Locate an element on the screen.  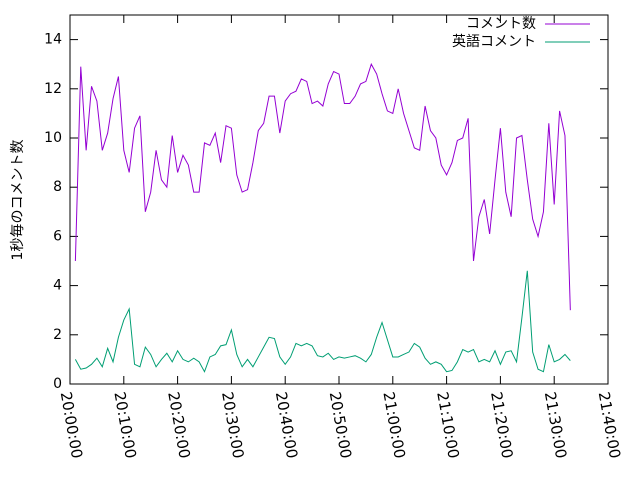
y-tick-label: 2 is located at coordinates (57, 335).